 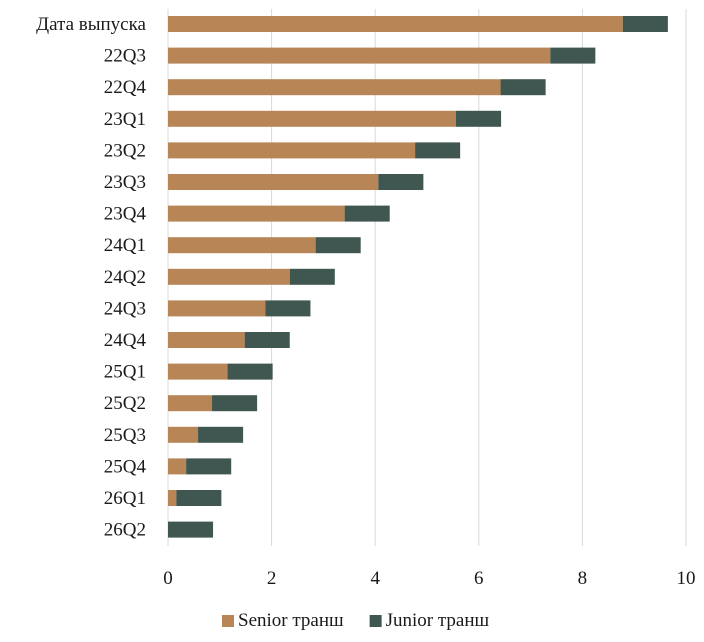 I want to click on legend-label: Senior транш, so click(x=291, y=620).